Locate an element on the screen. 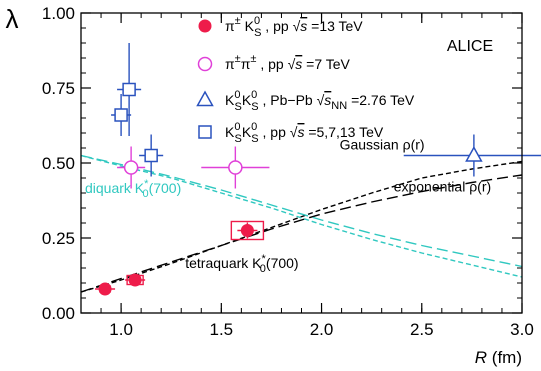 This screenshot has width=541, height=371. experiment-label: ALICE is located at coordinates (470, 46).